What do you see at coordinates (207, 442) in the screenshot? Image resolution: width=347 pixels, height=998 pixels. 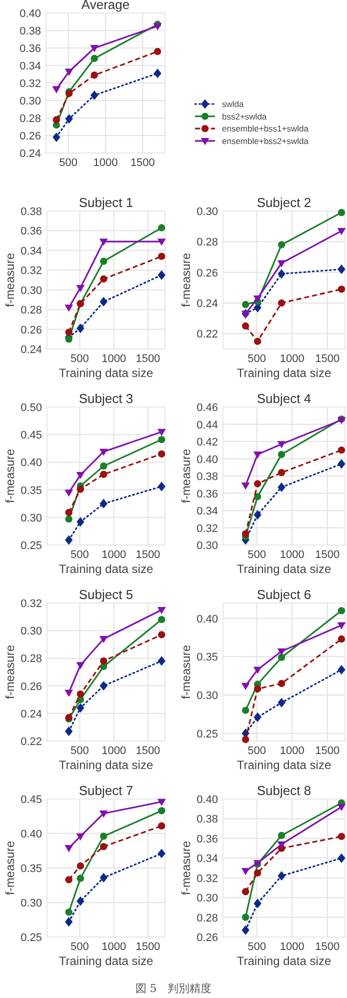 I see `y-tick-label: 0.42` at bounding box center [207, 442].